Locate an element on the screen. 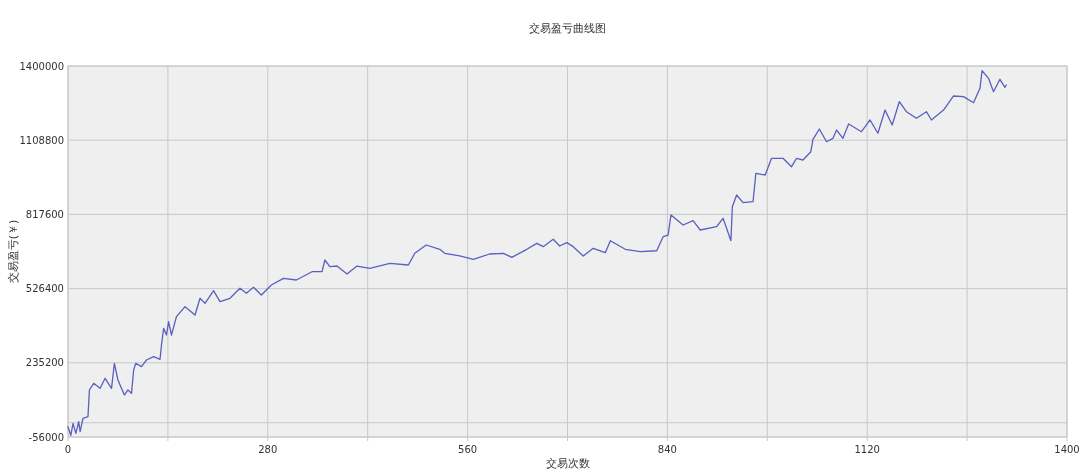  x-tick-label: 560 is located at coordinates (468, 449).